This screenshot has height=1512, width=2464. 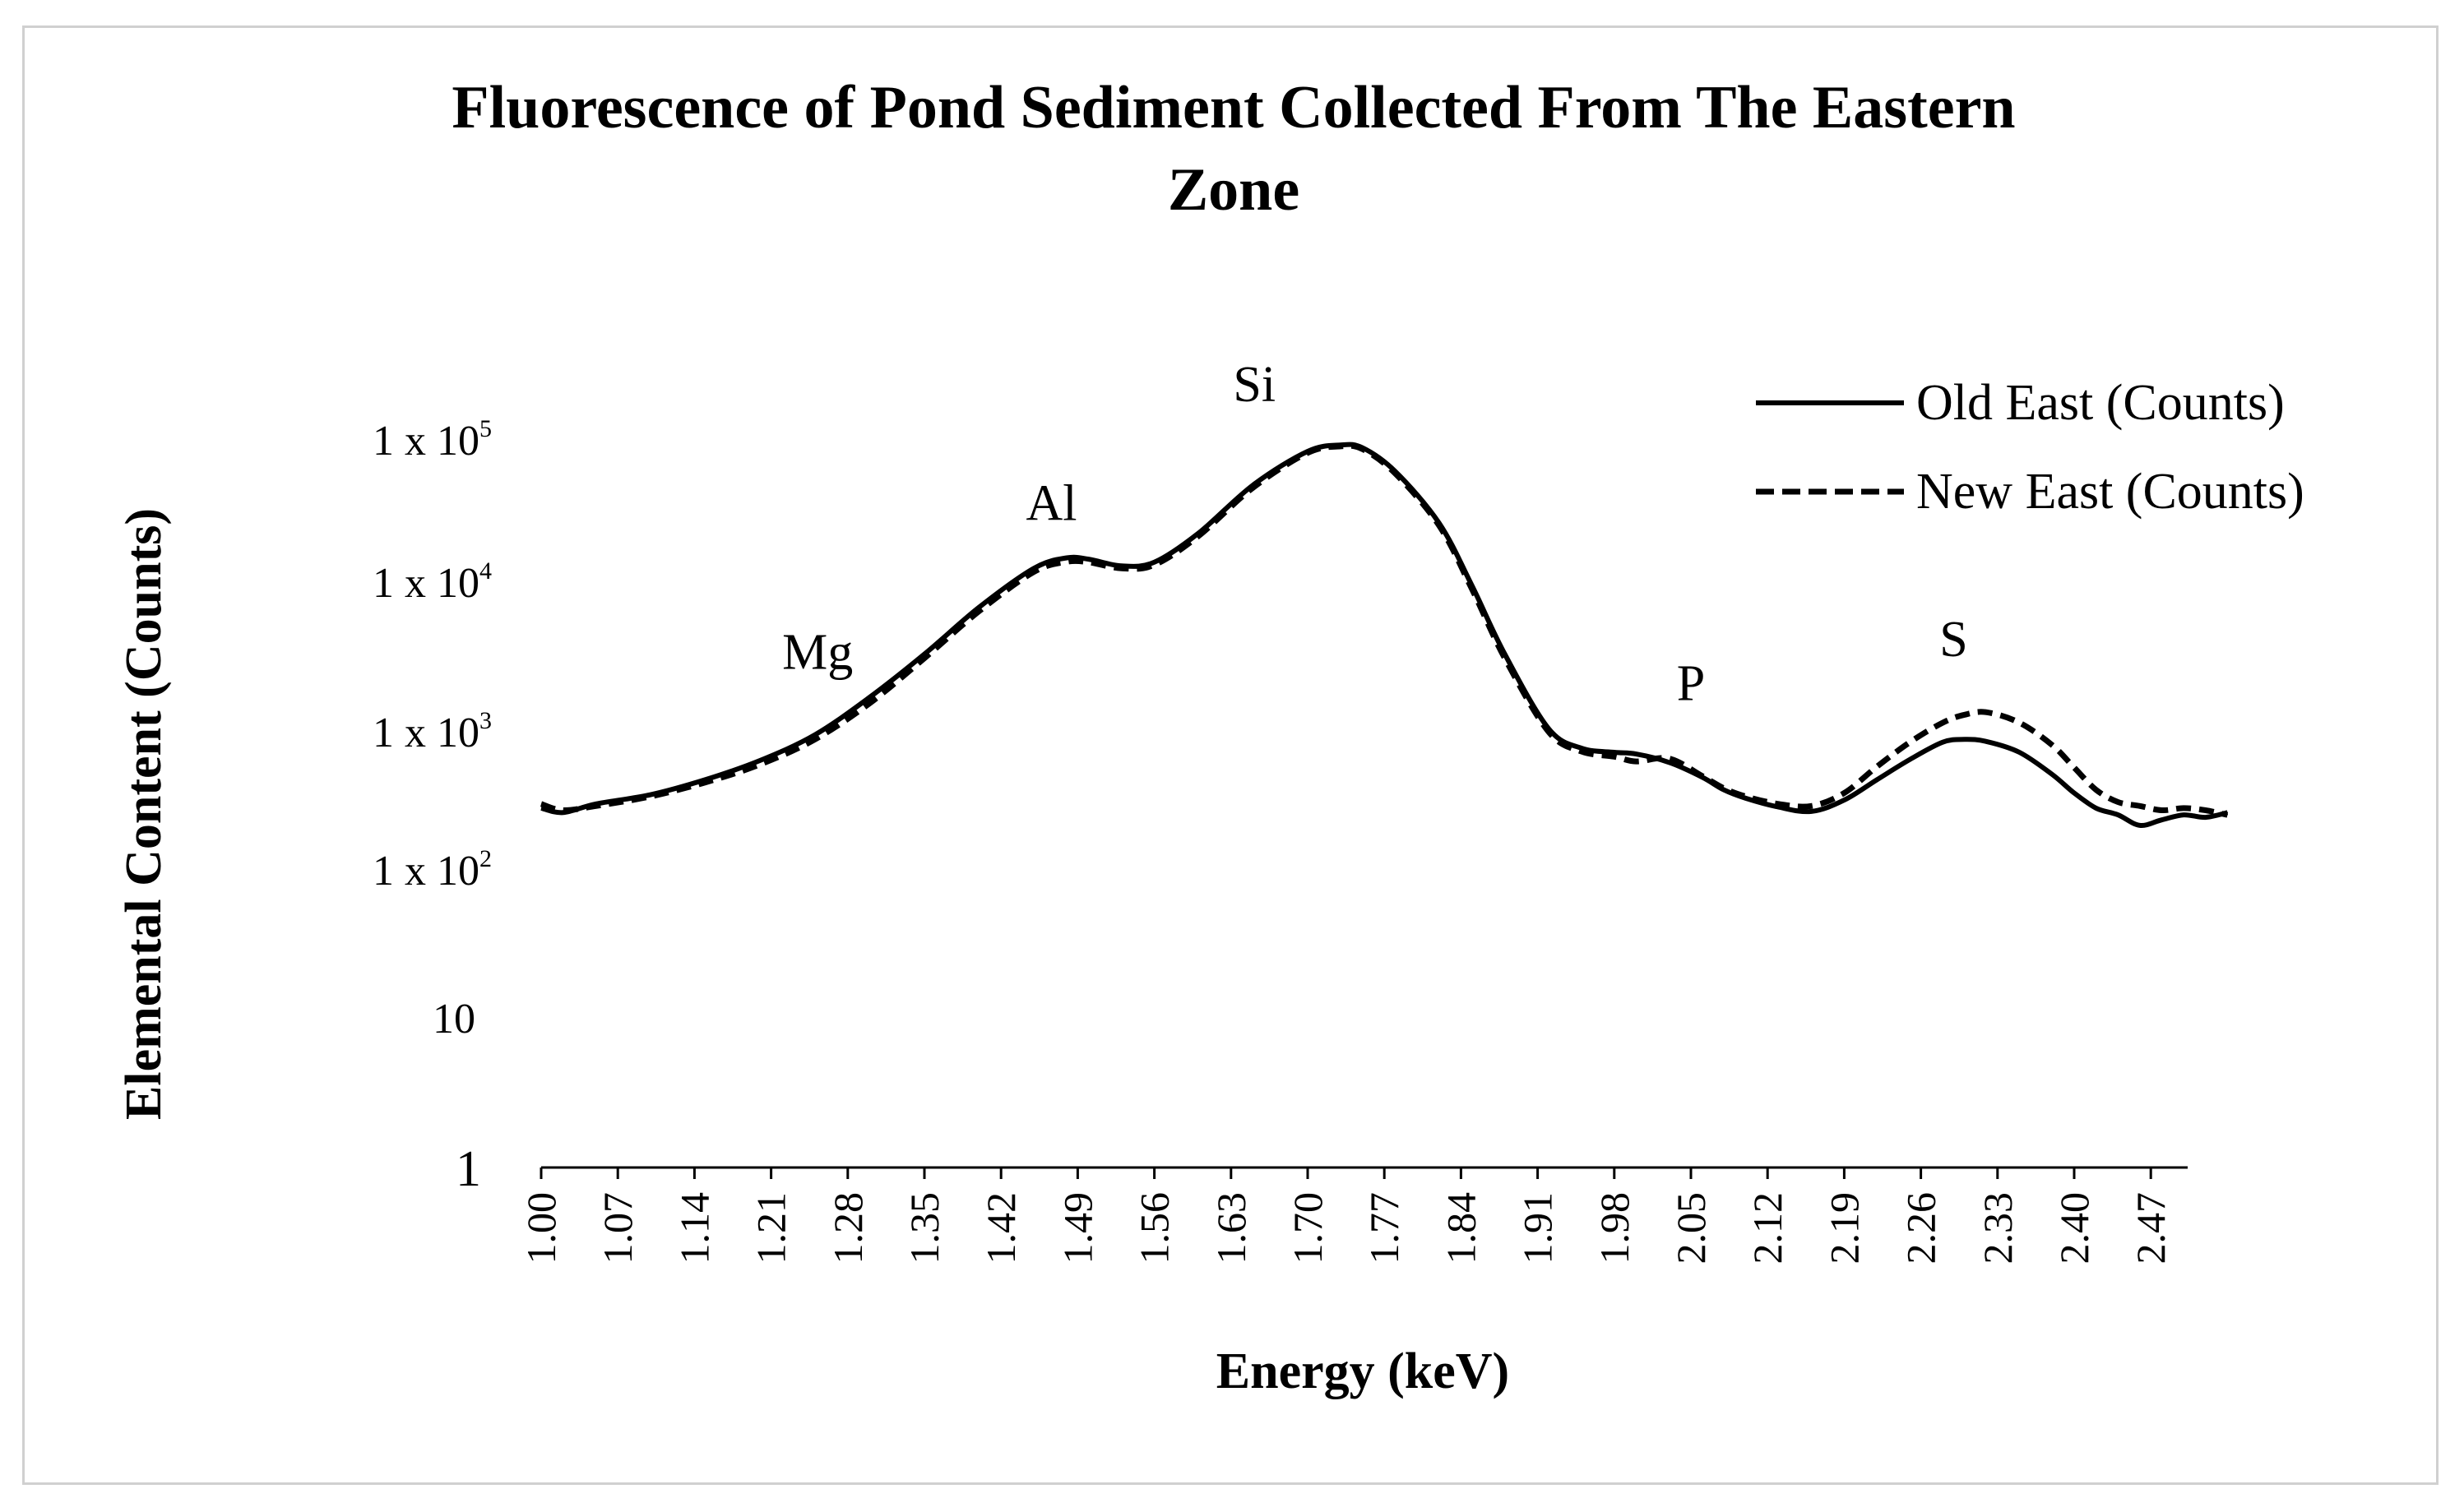 I want to click on chart-title-line: Zone, so click(x=1233, y=190).